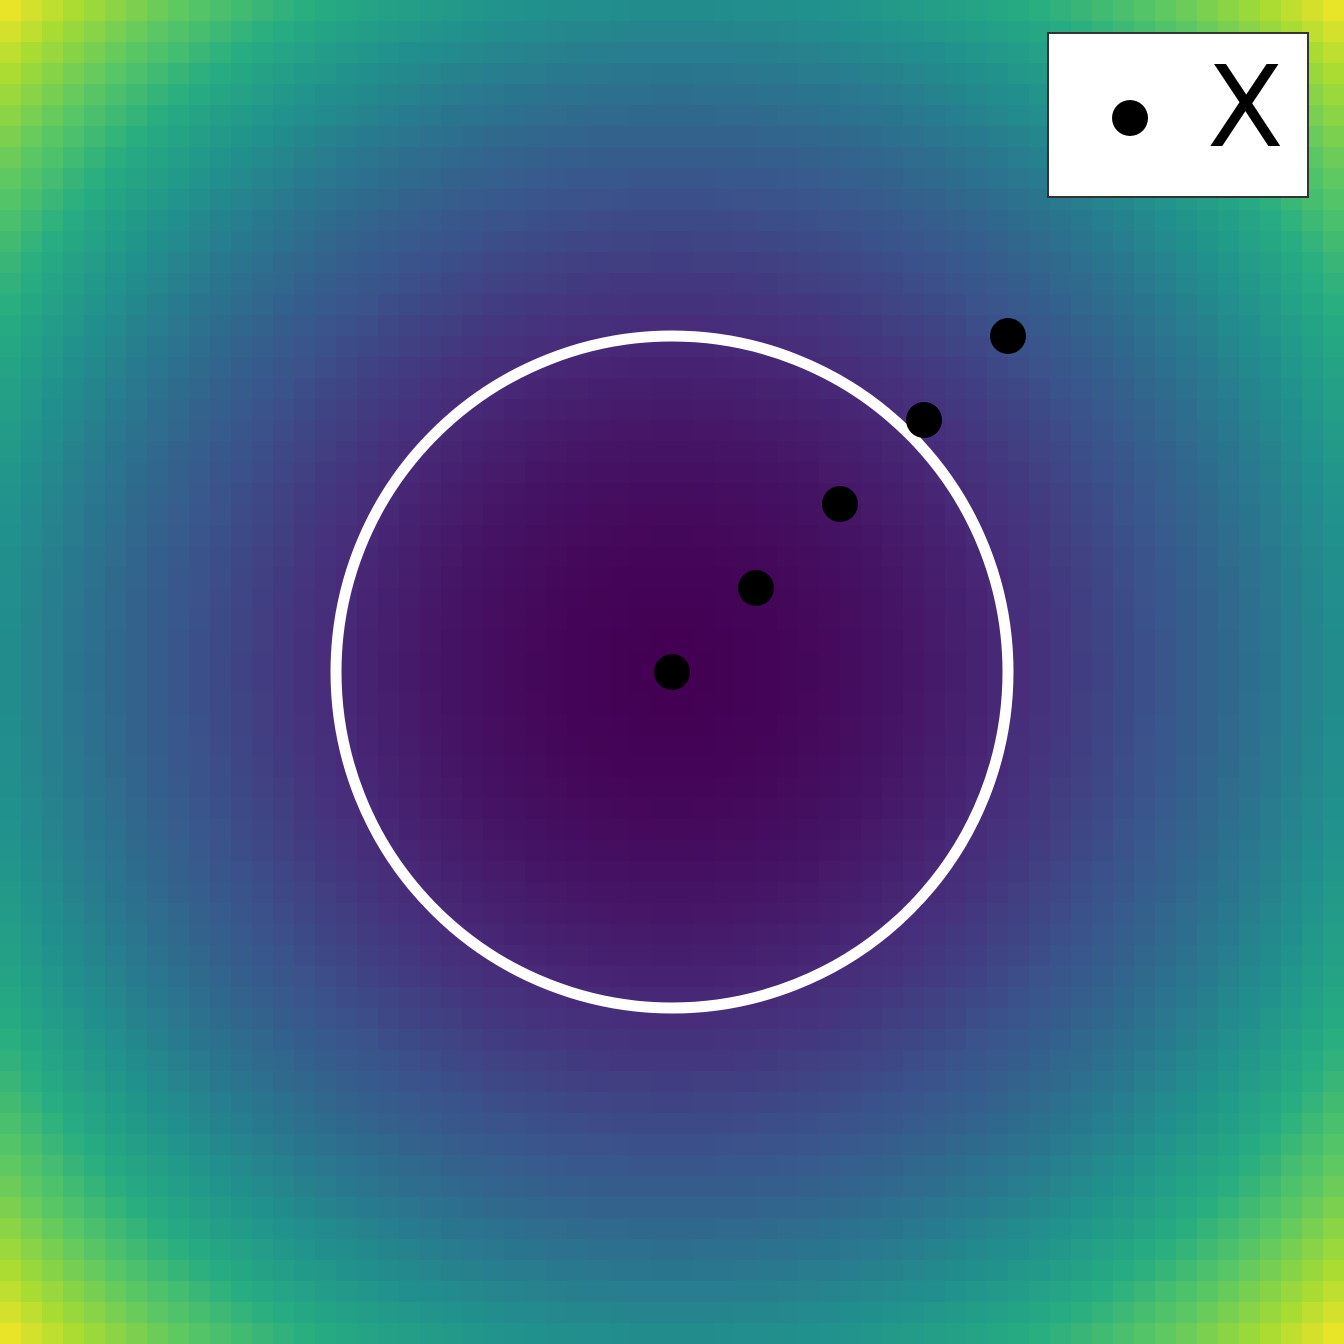 The image size is (1344, 1344). Describe the element at coordinates (924, 420) in the screenshot. I see `scatter-point` at that location.